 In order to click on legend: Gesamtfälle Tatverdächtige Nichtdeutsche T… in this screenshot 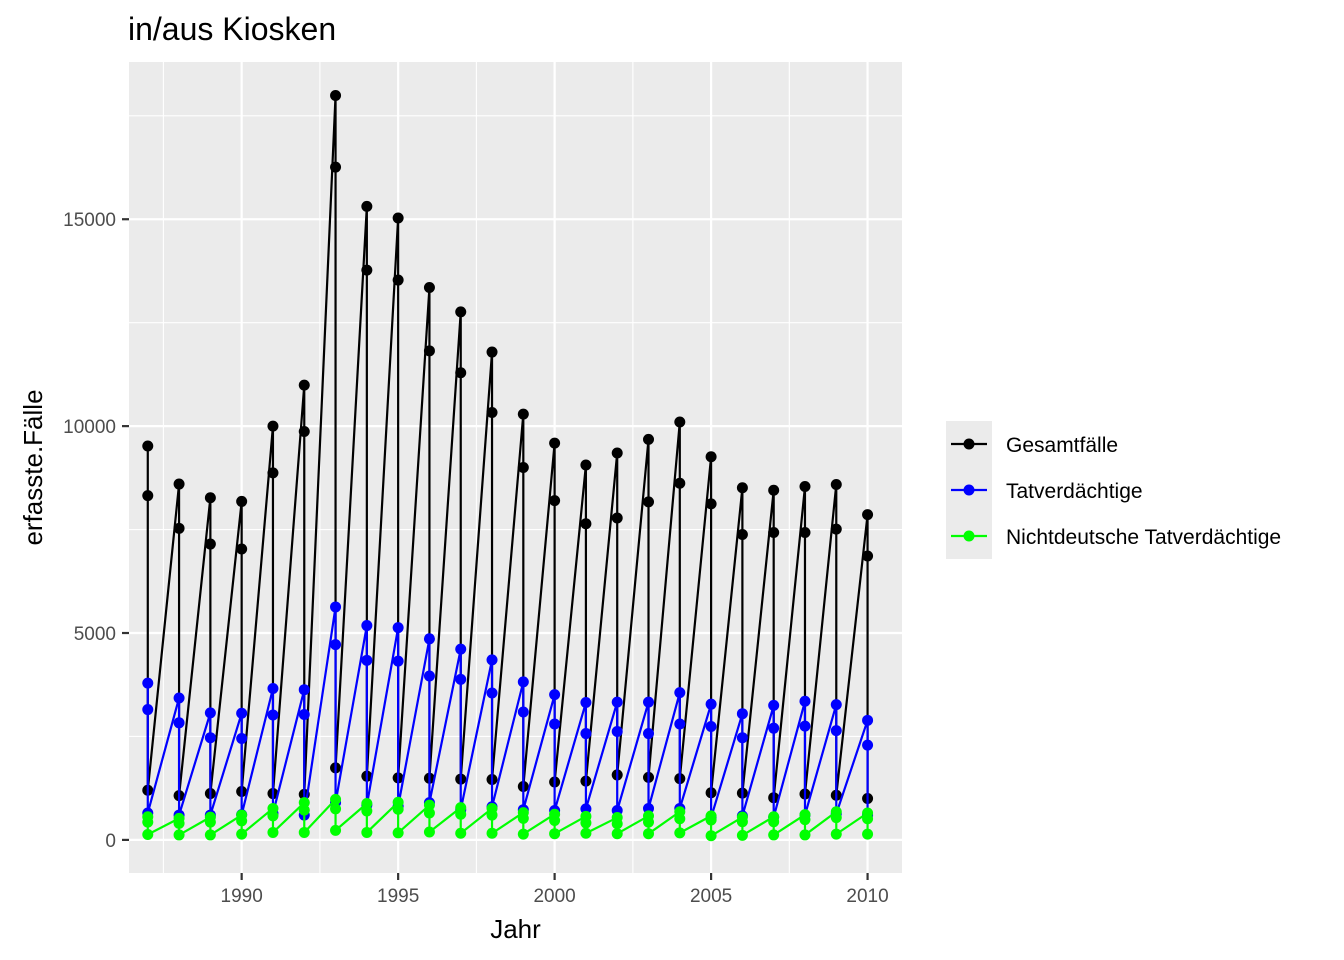, I will do `click(1113, 490)`.